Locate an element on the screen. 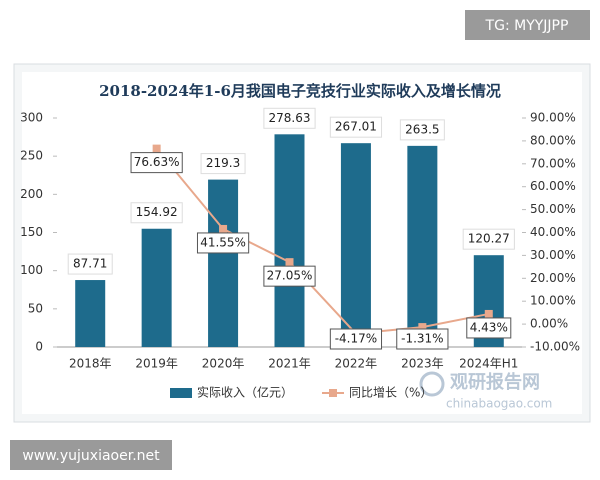  y2-tick-label: 40.00% is located at coordinates (553, 232).